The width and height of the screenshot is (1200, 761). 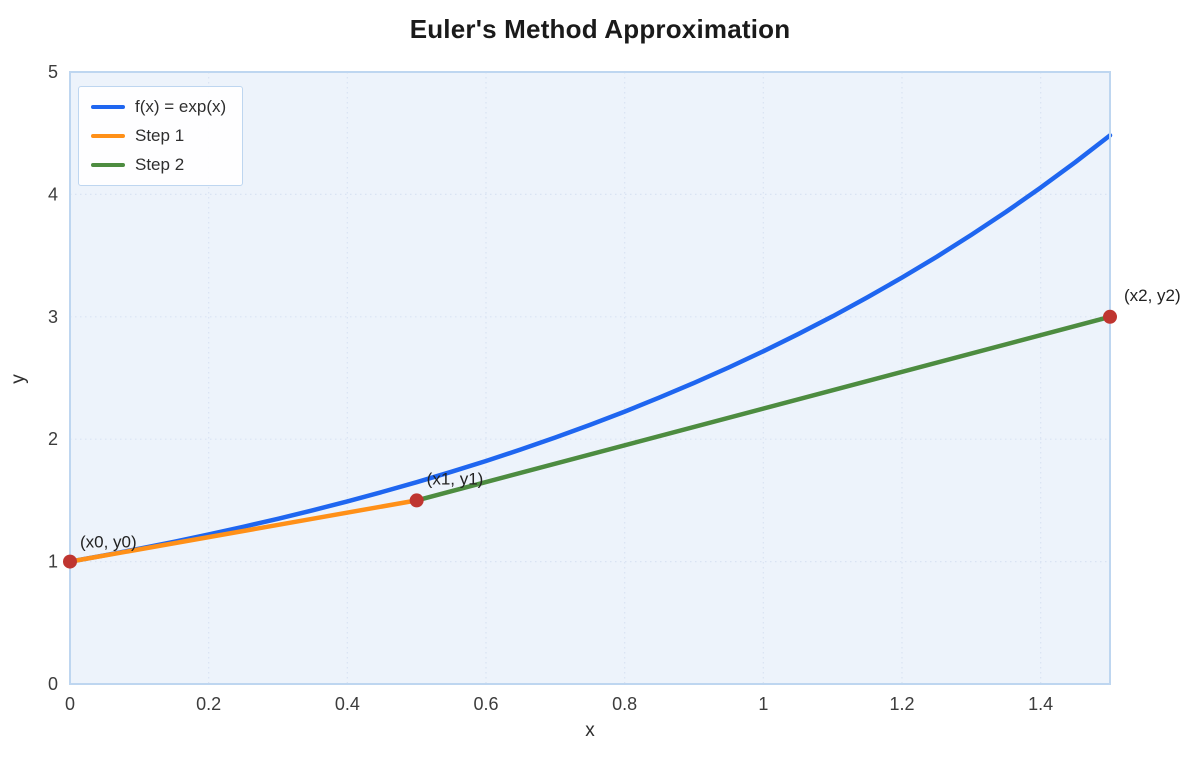 I want to click on legend-item-step2: Step 2, so click(x=158, y=165).